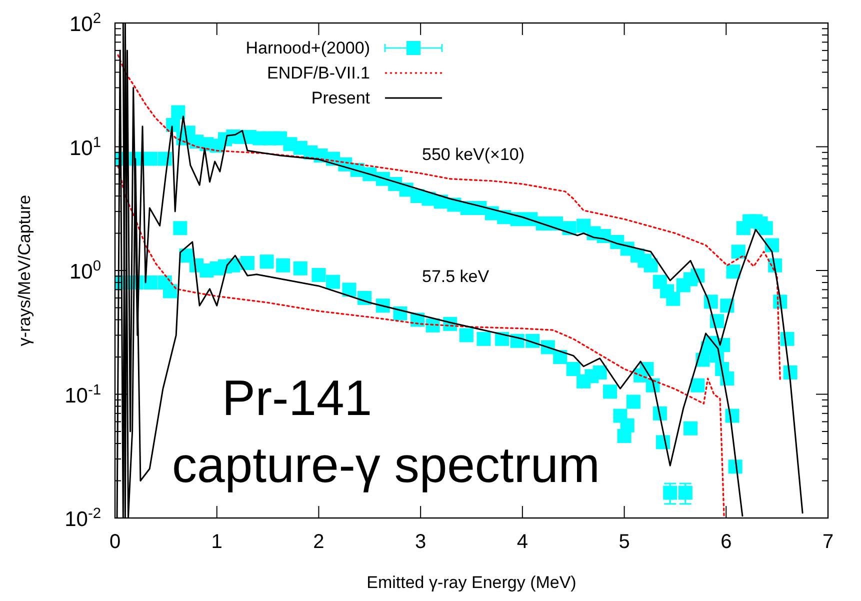  I want to click on annotation: capture-γ spectrum, so click(386, 465).